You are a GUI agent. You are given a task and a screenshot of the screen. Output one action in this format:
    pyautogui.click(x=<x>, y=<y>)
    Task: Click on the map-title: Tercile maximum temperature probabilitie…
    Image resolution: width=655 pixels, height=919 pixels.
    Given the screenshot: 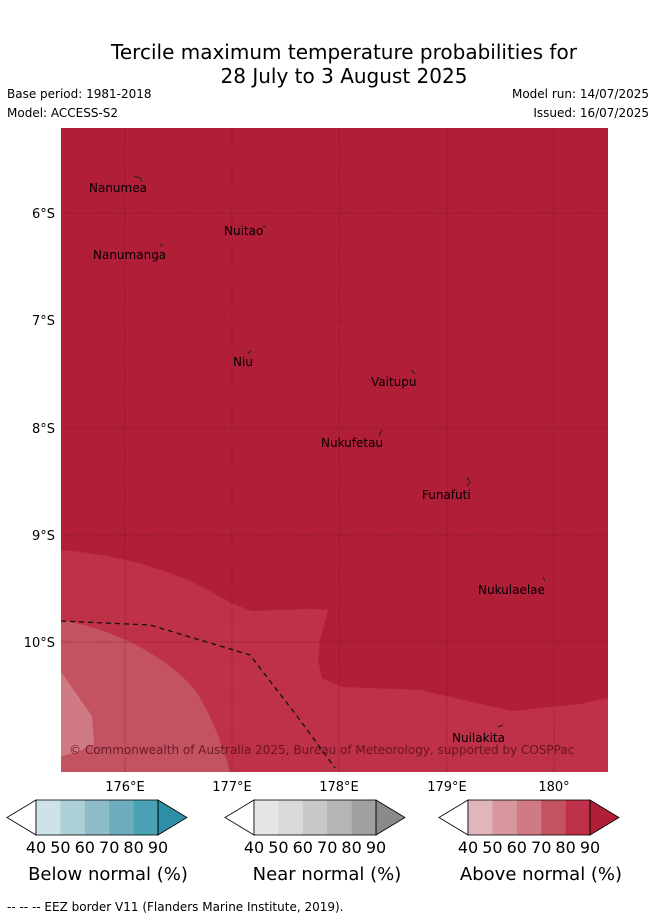 What is the action you would take?
    pyautogui.click(x=327, y=64)
    